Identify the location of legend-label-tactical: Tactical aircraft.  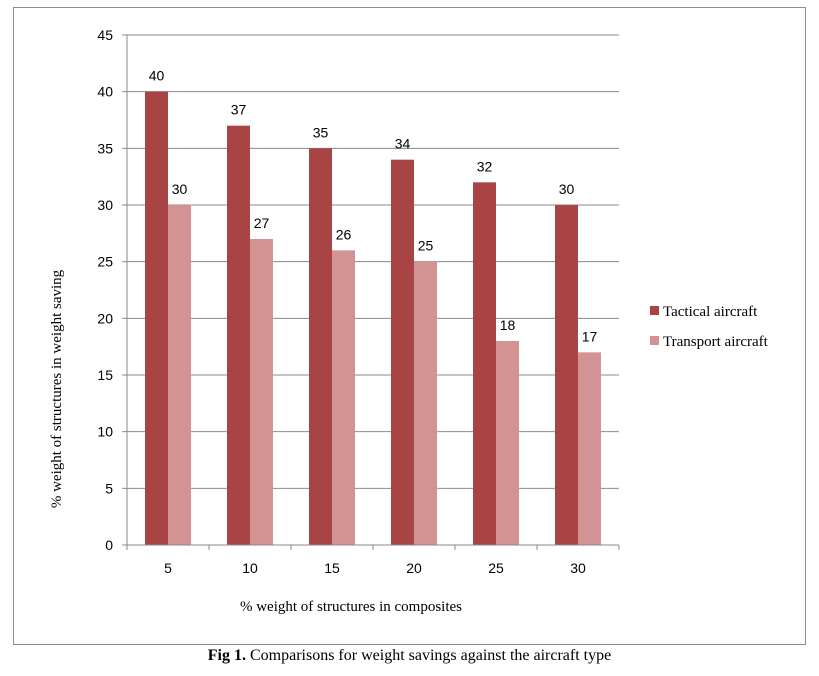
(710, 312).